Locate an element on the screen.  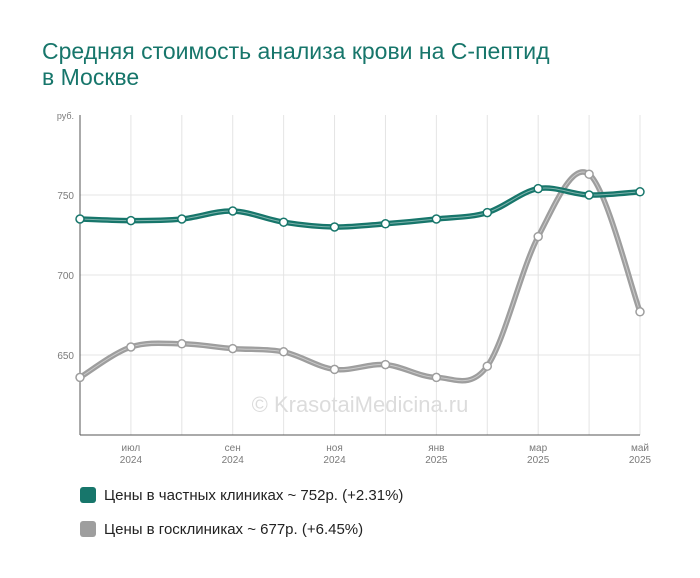
x-tick-label-month: ноя is located at coordinates (334, 448).